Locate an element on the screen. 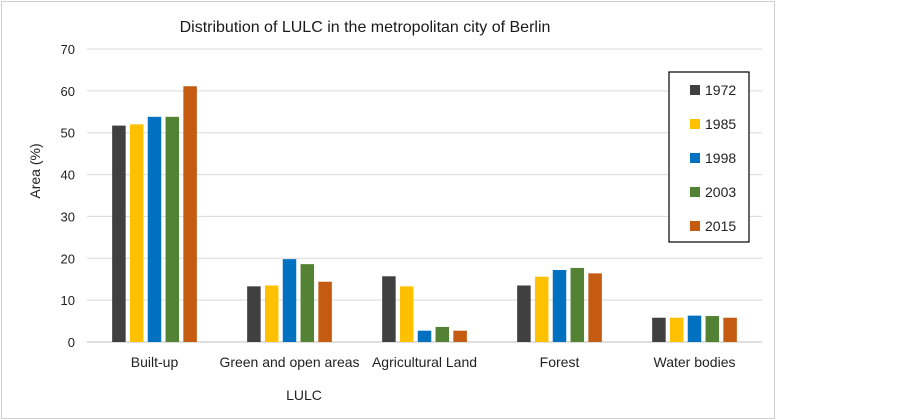 The width and height of the screenshot is (903, 420). category-label: Green and open areas is located at coordinates (289, 362).